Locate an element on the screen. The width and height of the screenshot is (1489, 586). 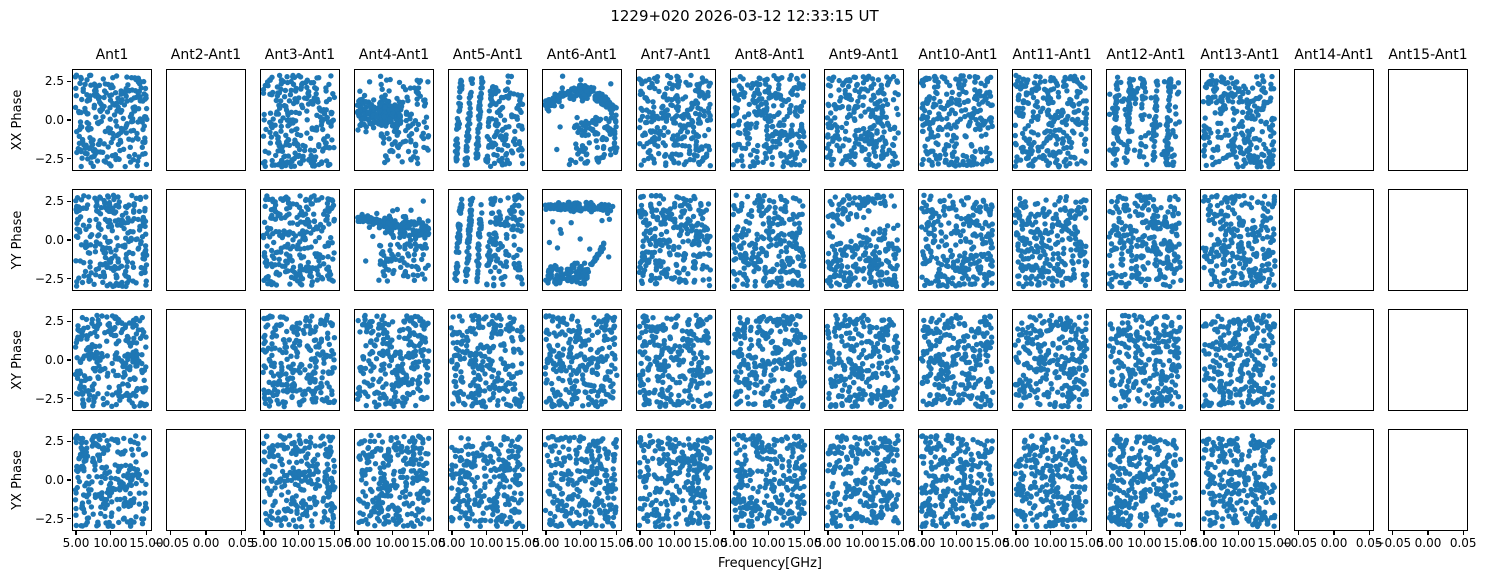
panel-yy-phase-ant9-ant1 is located at coordinates (864, 240).